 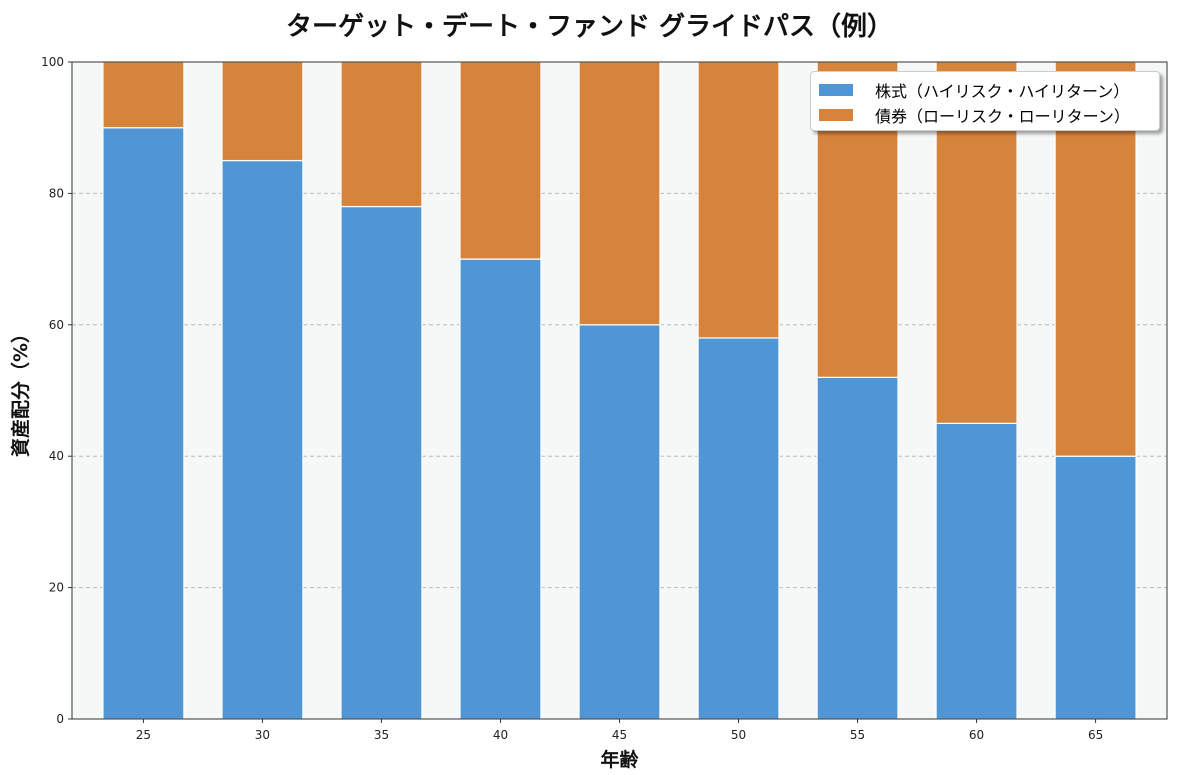 I want to click on legend-item-stocks: 株式（ハイリスク・ハイリターン）, so click(x=974, y=90).